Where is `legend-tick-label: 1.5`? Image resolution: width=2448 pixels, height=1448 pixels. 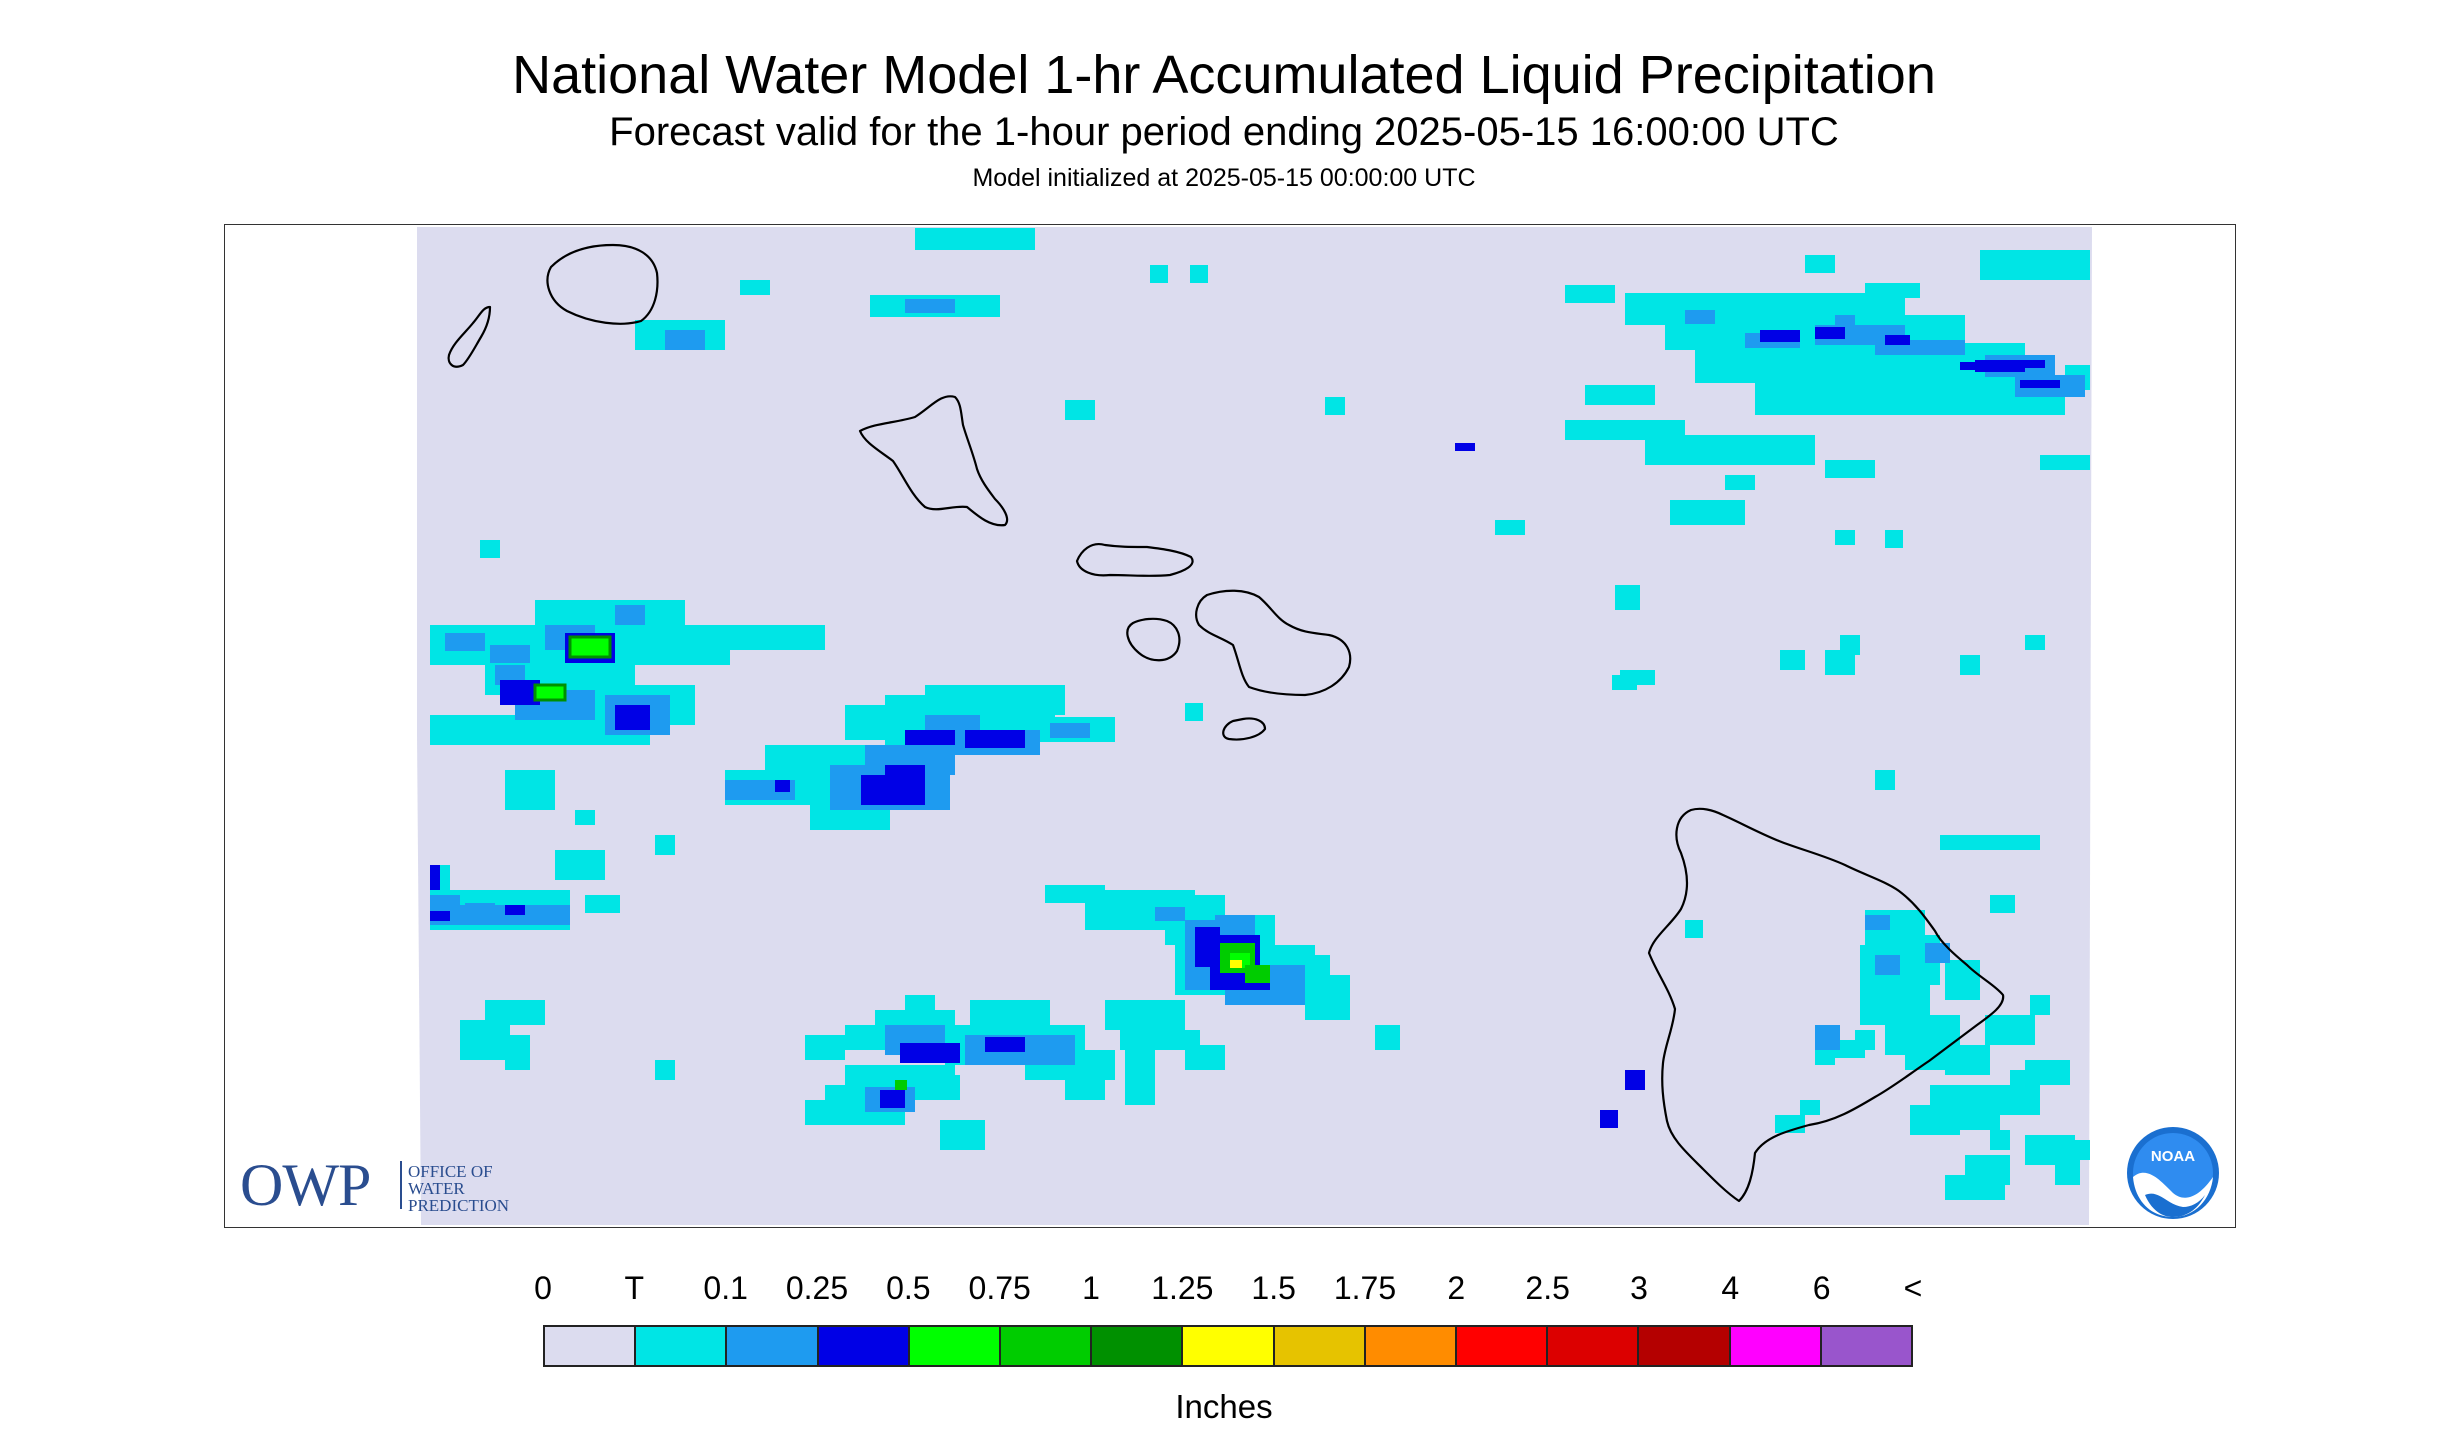
legend-tick-label: 1.5 is located at coordinates (1273, 1288).